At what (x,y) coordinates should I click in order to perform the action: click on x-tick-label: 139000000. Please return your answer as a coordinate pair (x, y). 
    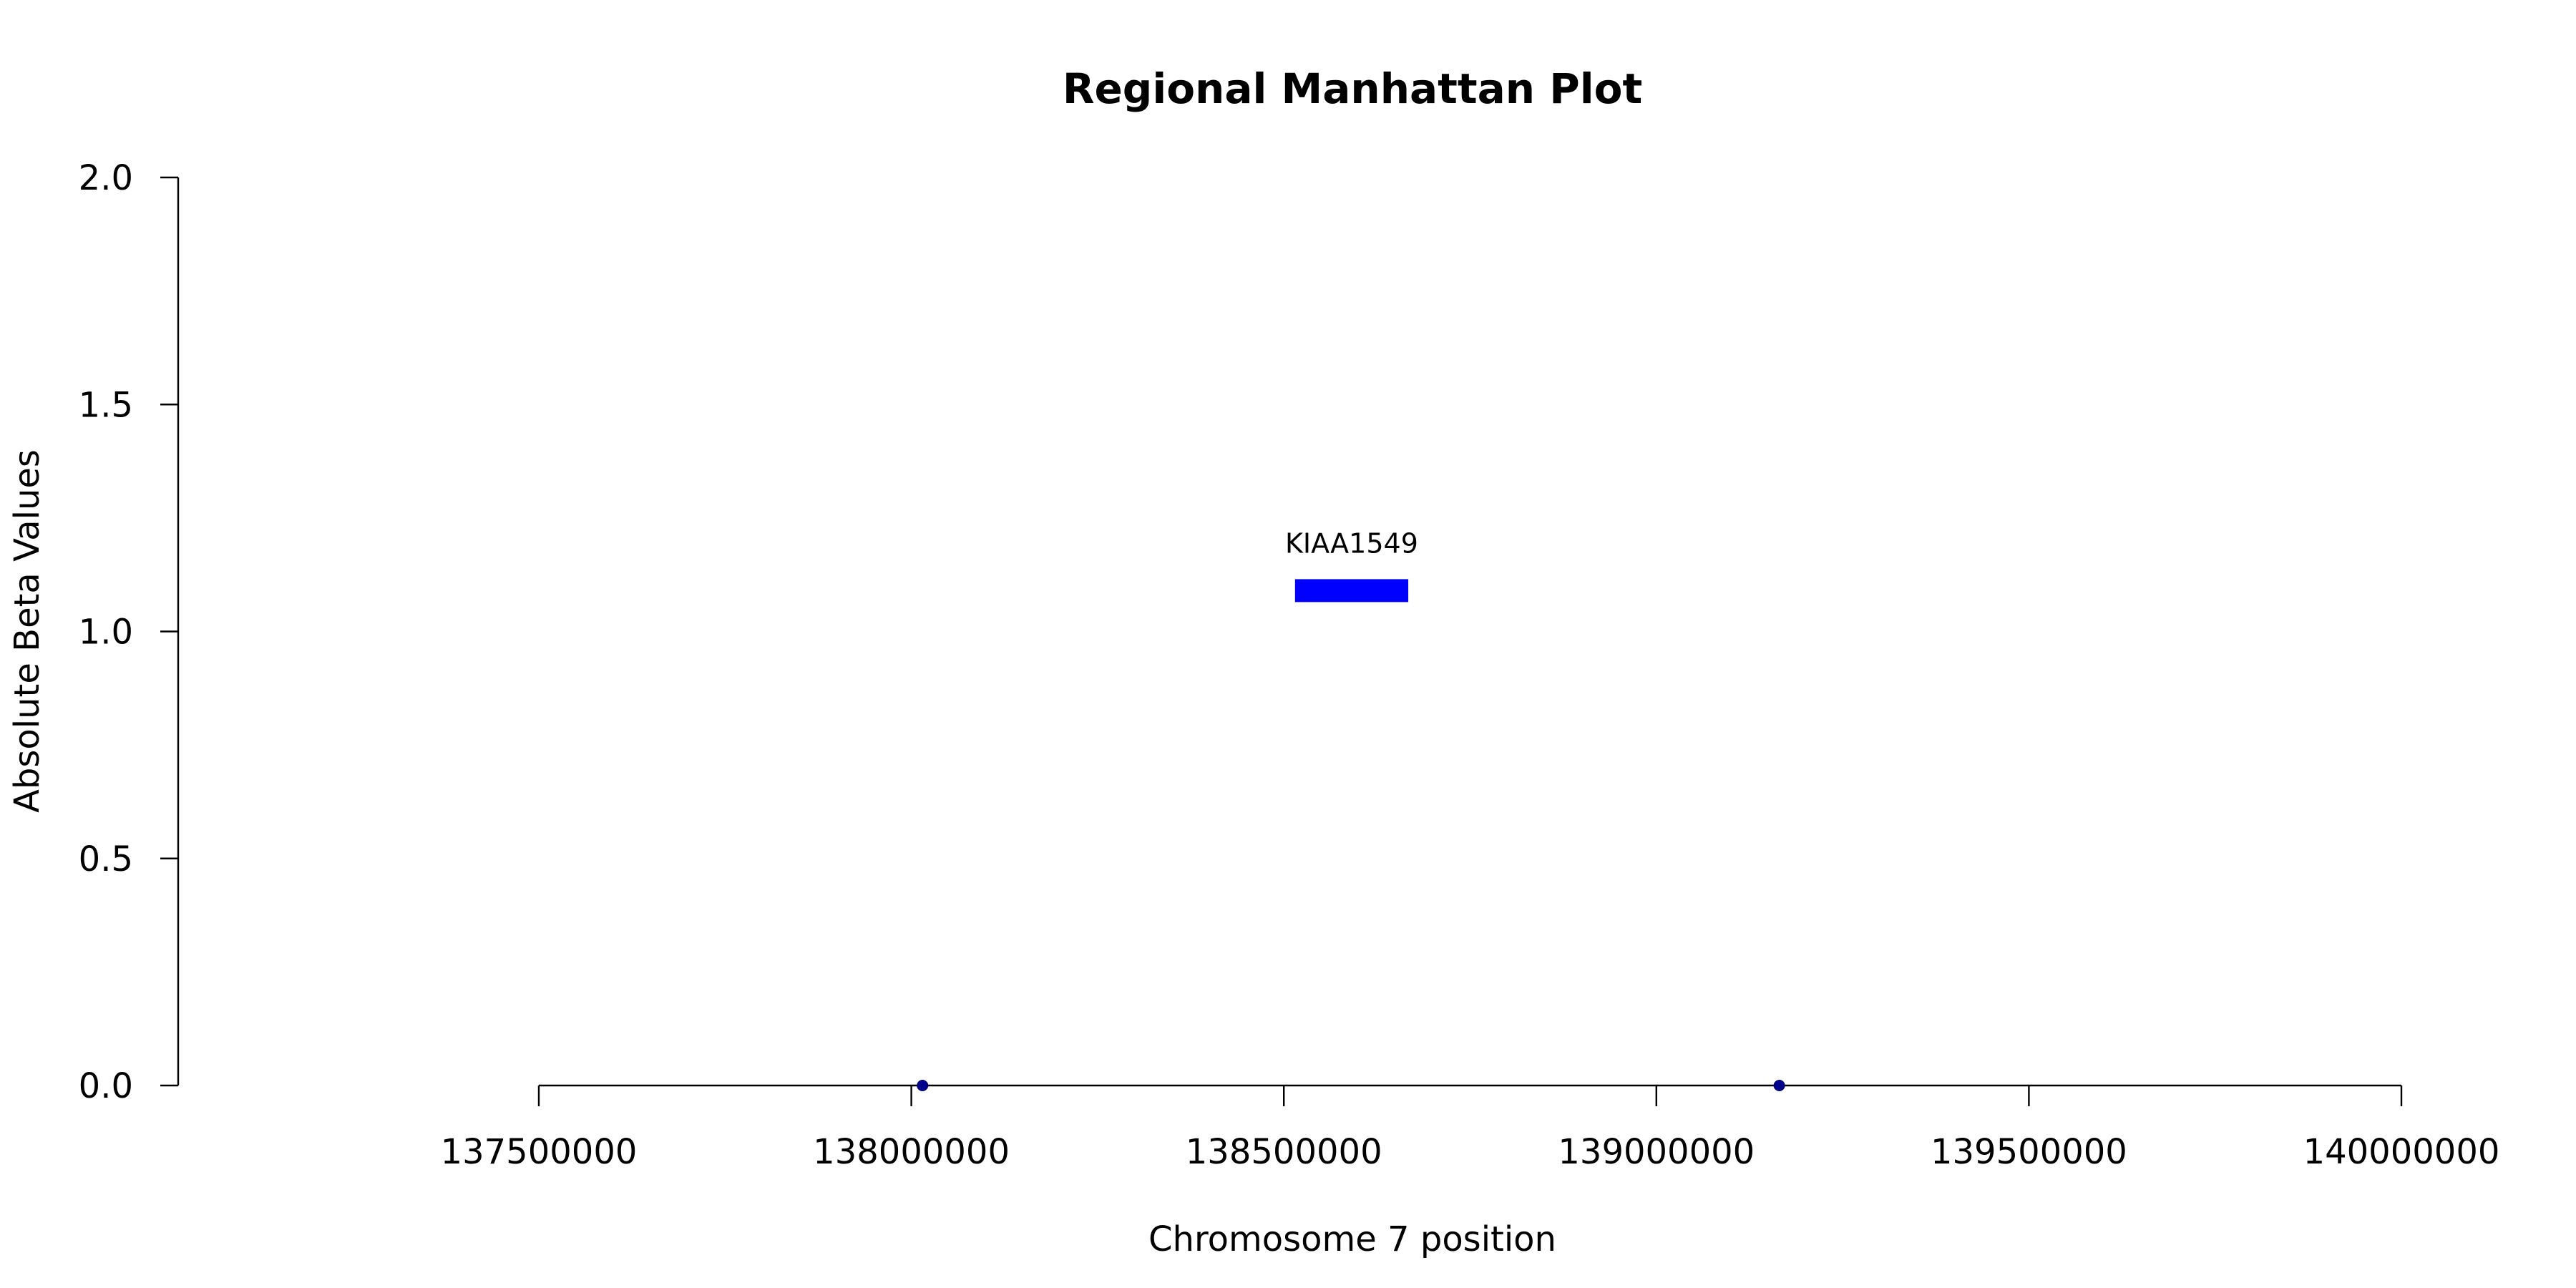
    Looking at the image, I should click on (1656, 1152).